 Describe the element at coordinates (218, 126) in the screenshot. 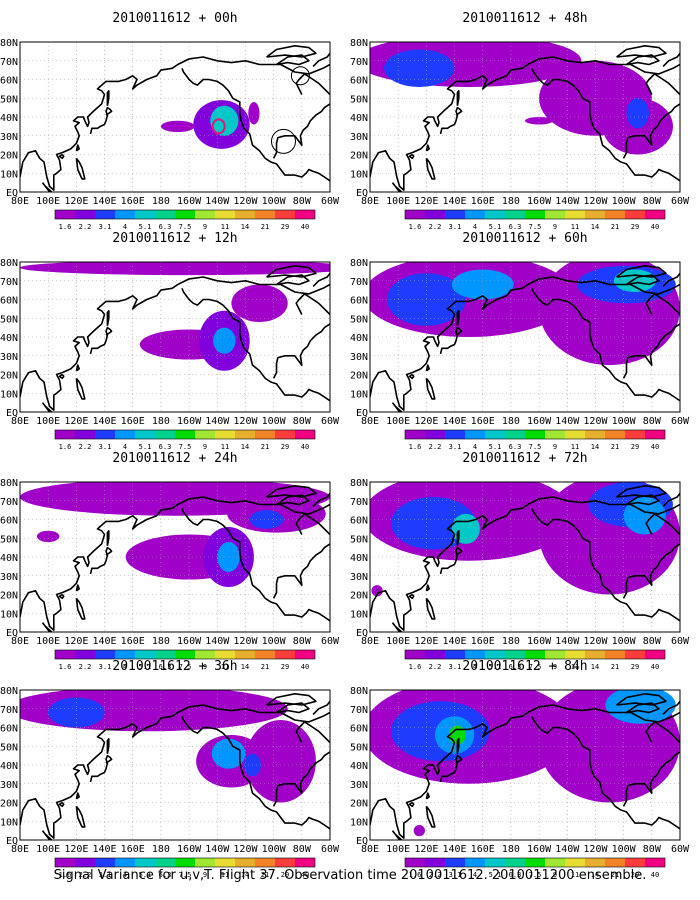

I see `flight-track` at that location.